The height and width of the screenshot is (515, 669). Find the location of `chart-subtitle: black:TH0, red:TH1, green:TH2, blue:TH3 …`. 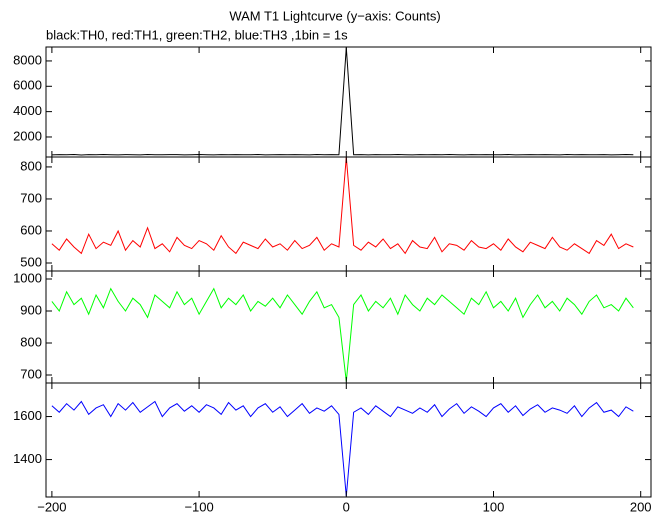

chart-subtitle: black:TH0, red:TH1, green:TH2, blue:TH3 … is located at coordinates (197, 34).